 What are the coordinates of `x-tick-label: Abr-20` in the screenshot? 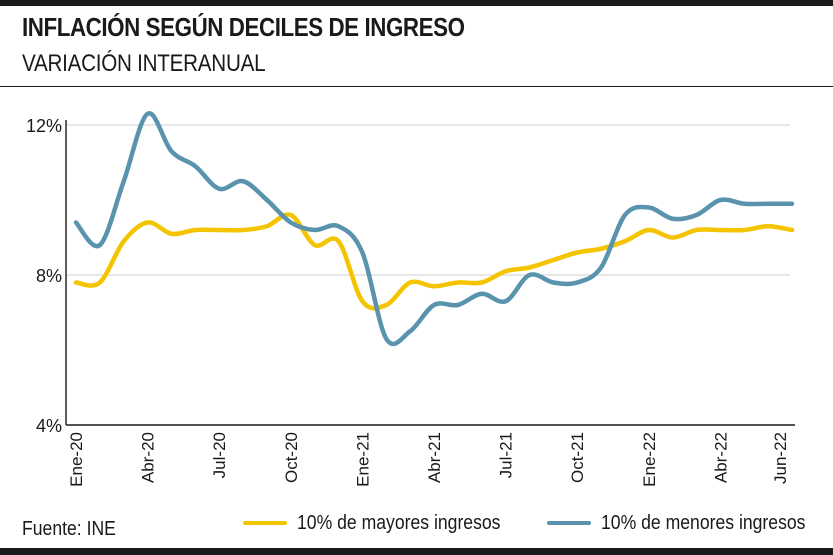 It's located at (148, 457).